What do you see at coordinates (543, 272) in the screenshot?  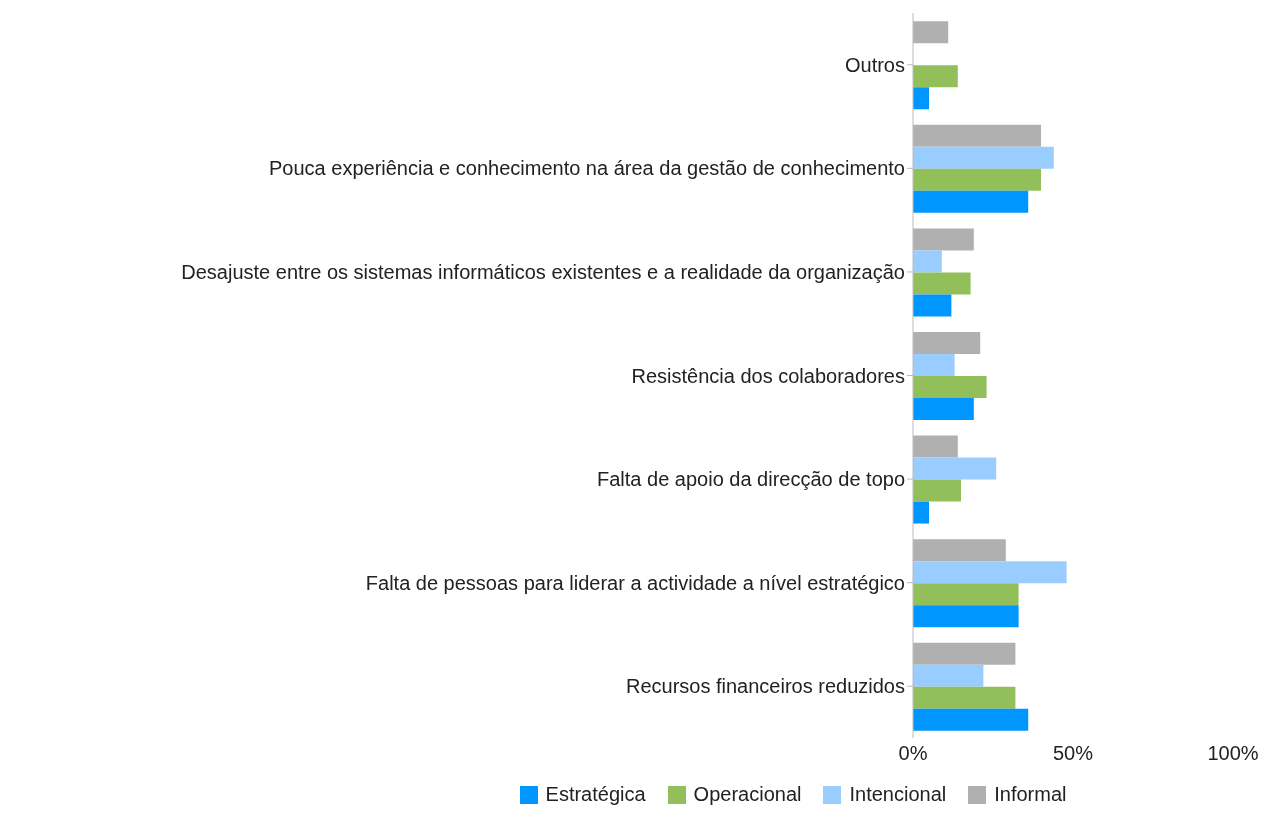 I see `y-tick-label: Desajuste entre os sistemas informáticos existentes e a realidade da organização` at bounding box center [543, 272].